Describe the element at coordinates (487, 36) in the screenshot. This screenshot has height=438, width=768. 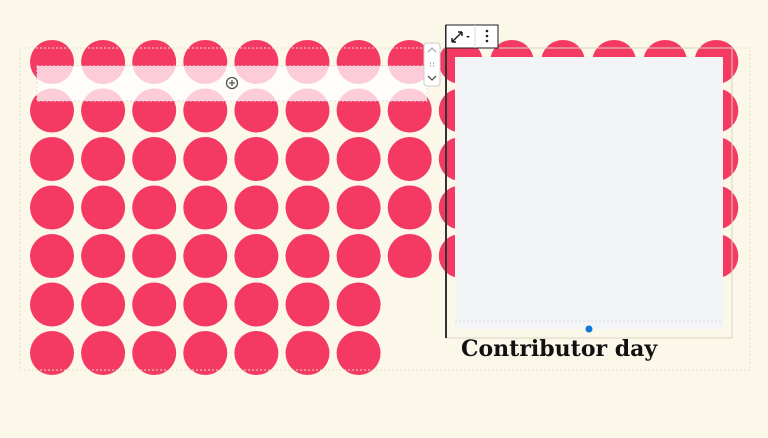
I see `more-options-button` at that location.